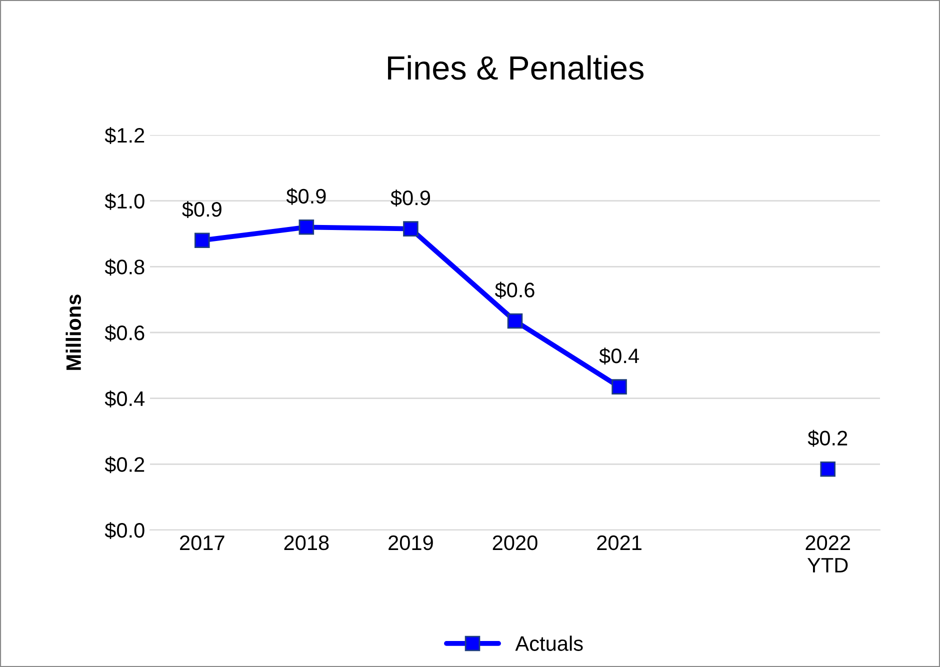 The image size is (940, 667). I want to click on x-tick-label: 2020, so click(515, 542).